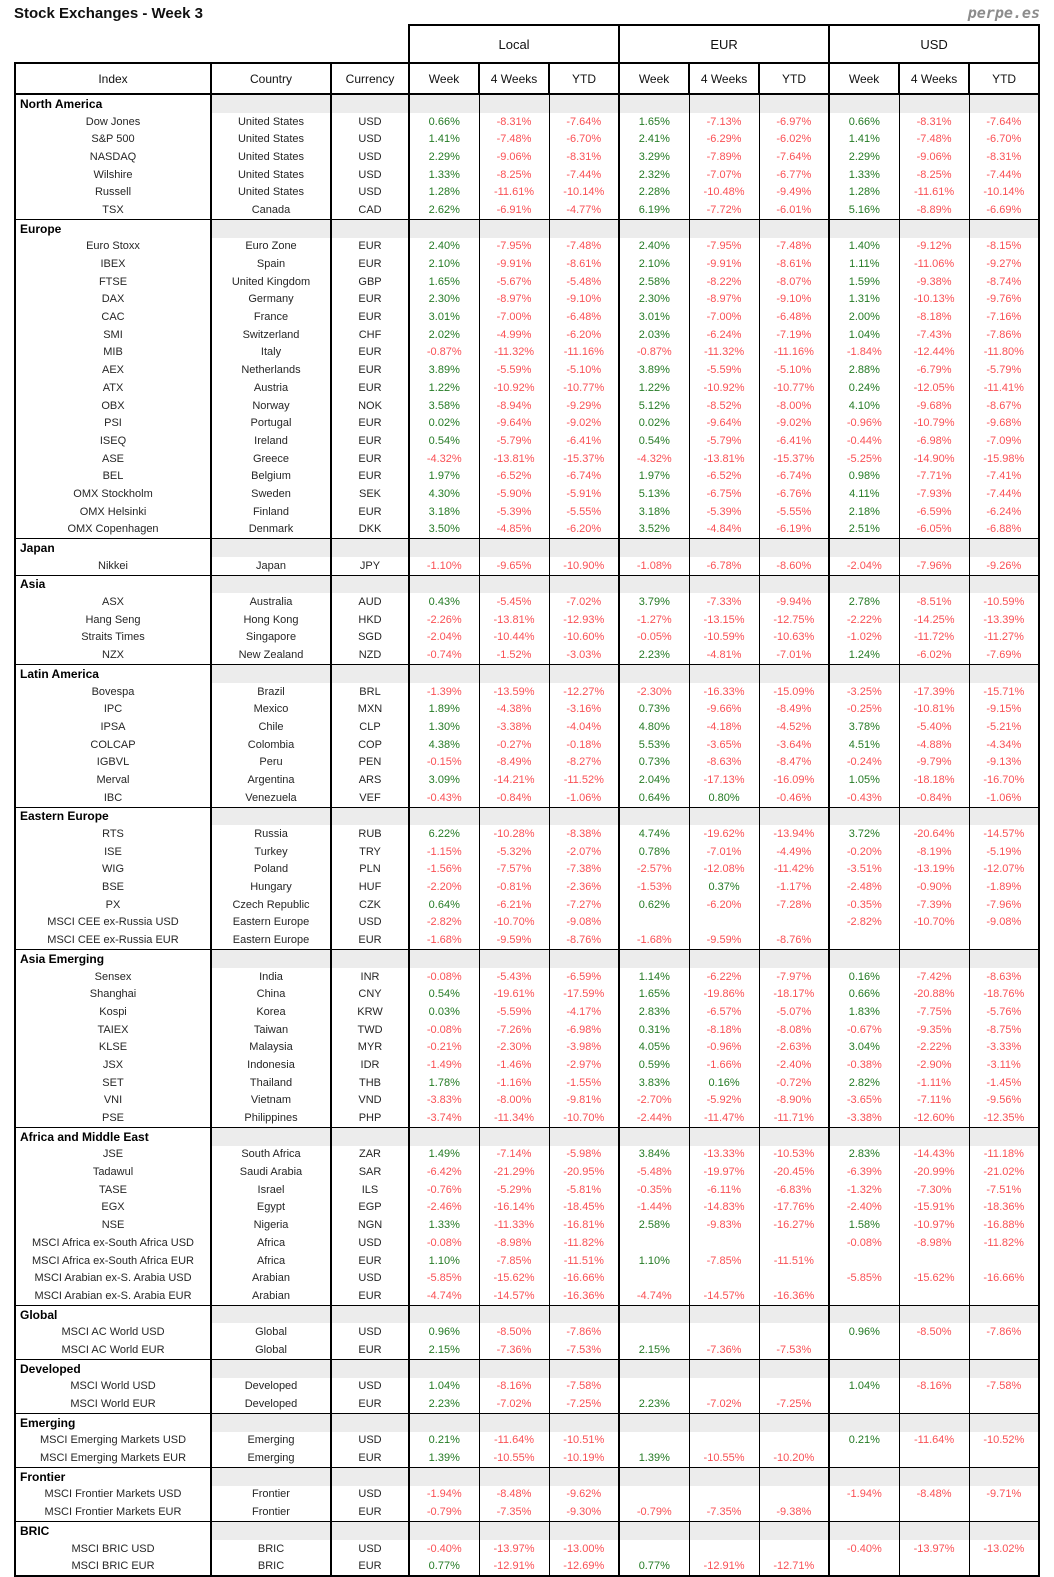  Describe the element at coordinates (934, 1012) in the screenshot. I see `value-cell: -7.75%` at that location.